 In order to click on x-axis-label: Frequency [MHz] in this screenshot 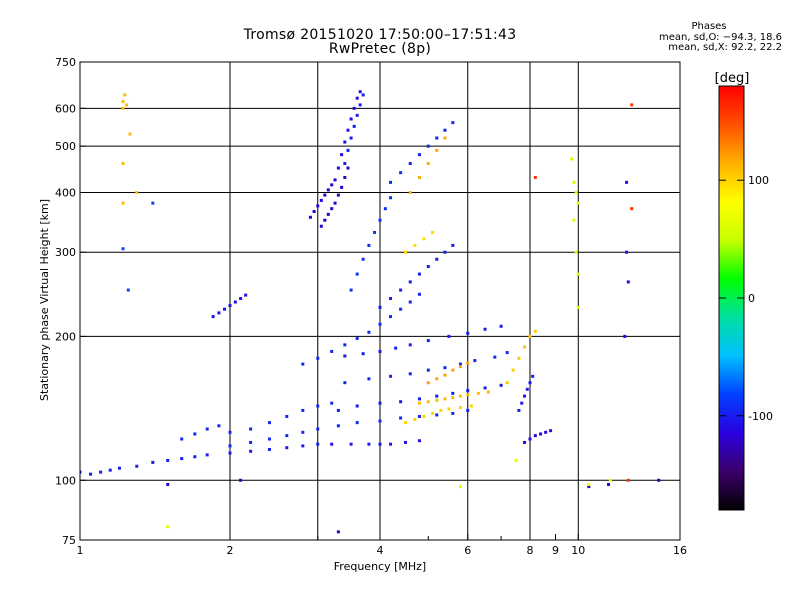, I will do `click(380, 566)`.